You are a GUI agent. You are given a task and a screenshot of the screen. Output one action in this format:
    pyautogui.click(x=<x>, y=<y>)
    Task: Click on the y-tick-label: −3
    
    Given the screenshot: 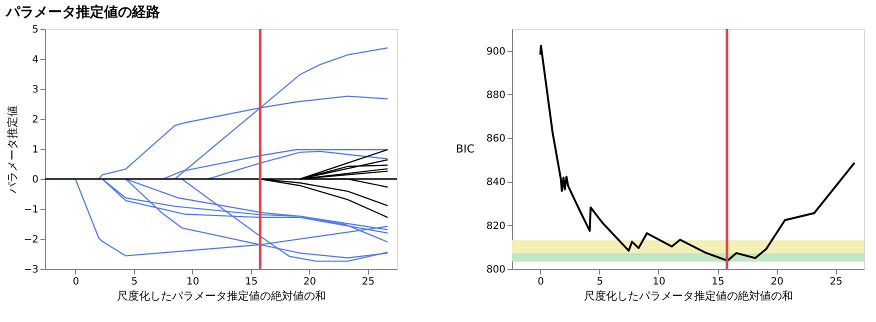 What is the action you would take?
    pyautogui.click(x=31, y=270)
    